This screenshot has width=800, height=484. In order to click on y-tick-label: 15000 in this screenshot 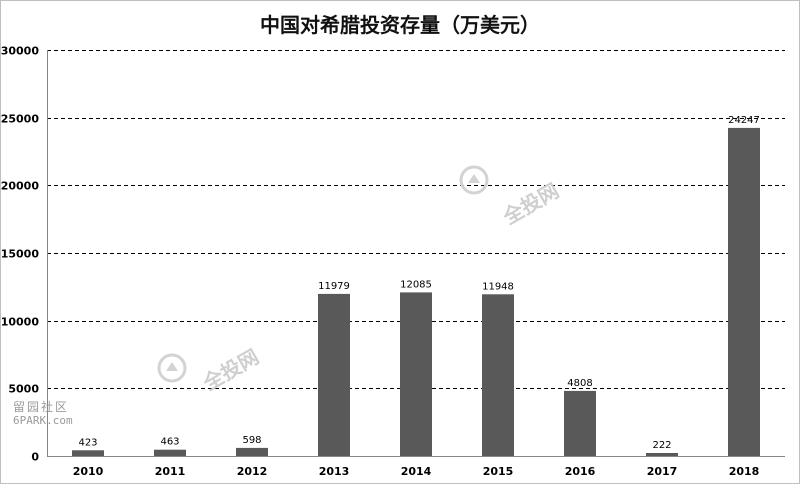, I will do `click(20, 254)`.